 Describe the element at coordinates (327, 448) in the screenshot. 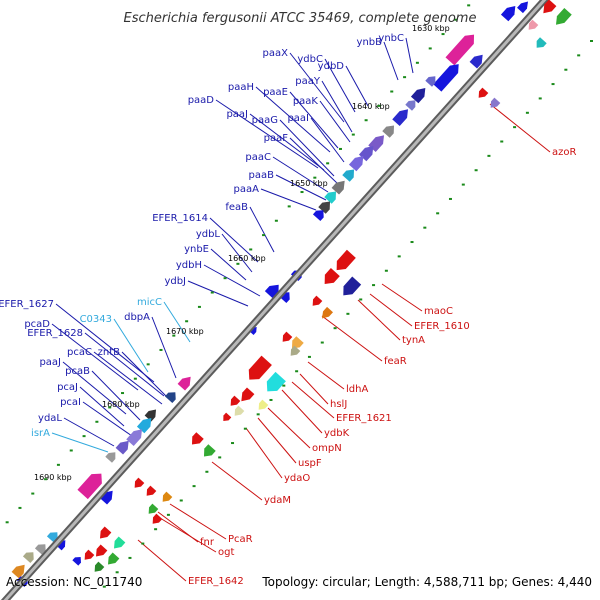

I see `gene-label: ompN` at that location.